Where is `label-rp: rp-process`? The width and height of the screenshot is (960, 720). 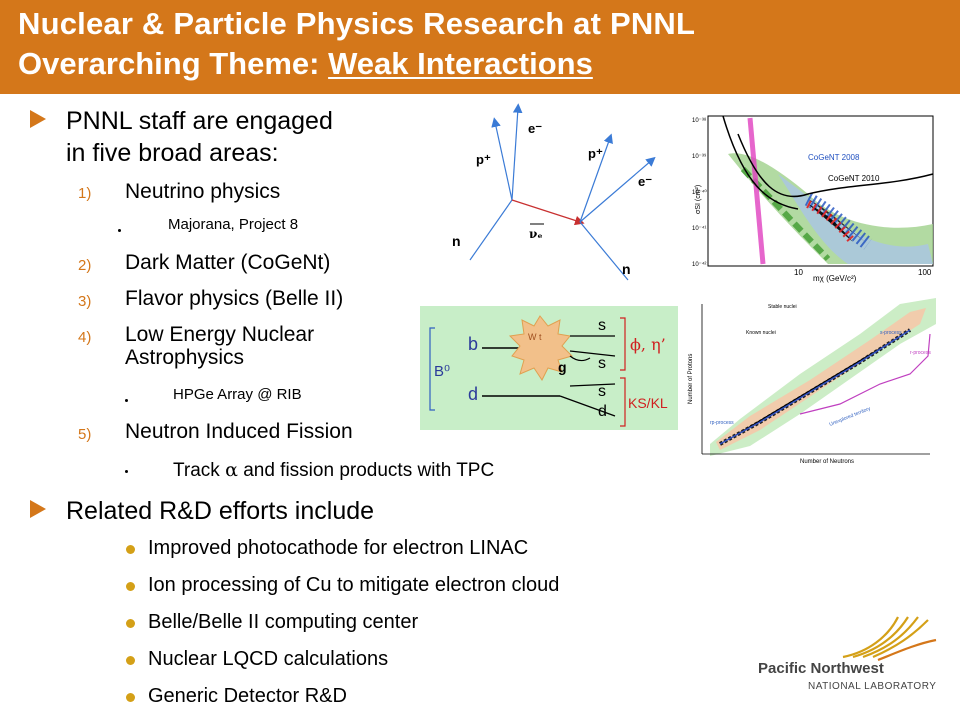 label-rp: rp-process is located at coordinates (722, 423).